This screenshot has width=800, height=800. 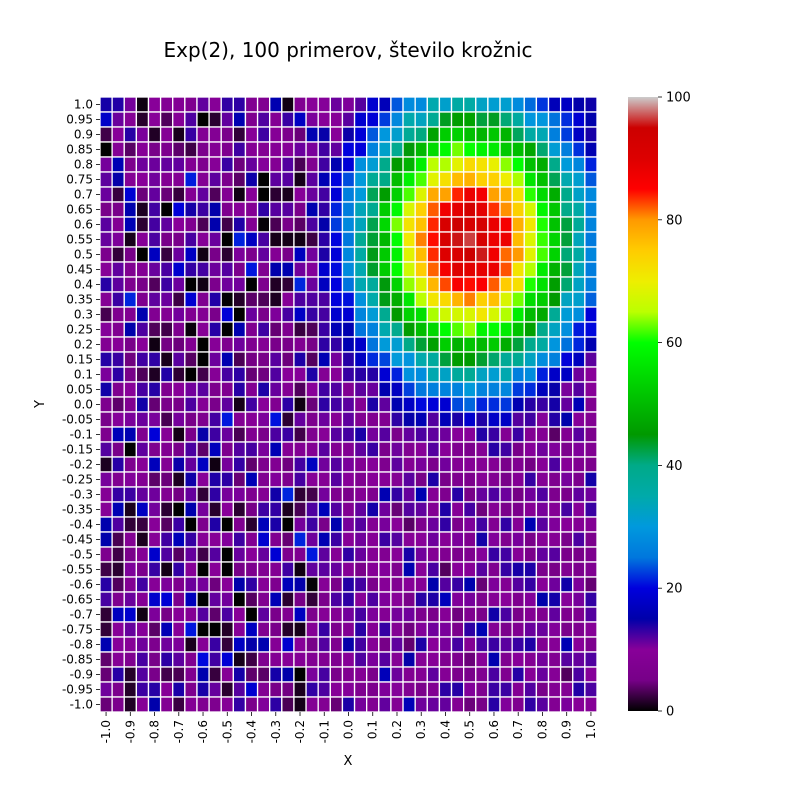 What do you see at coordinates (40, 404) in the screenshot?
I see `y-axis-label: Y` at bounding box center [40, 404].